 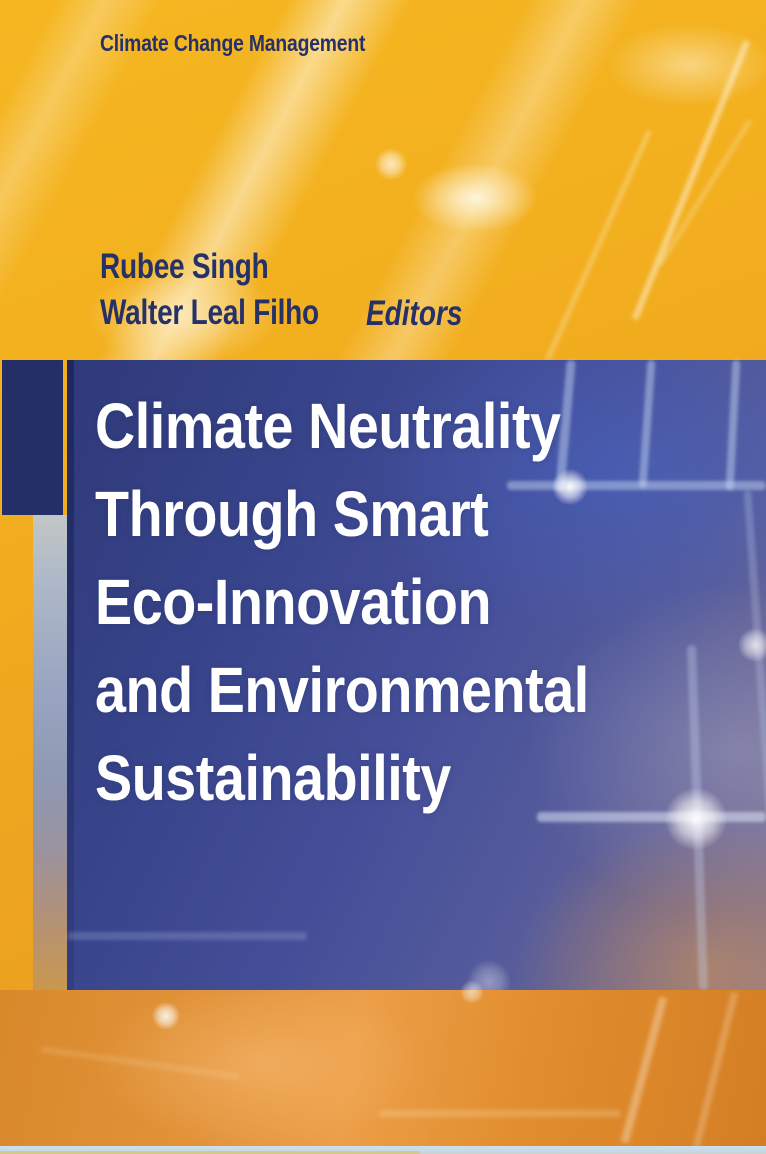 What do you see at coordinates (233, 43) in the screenshot?
I see `series-title: Climate Change Management` at bounding box center [233, 43].